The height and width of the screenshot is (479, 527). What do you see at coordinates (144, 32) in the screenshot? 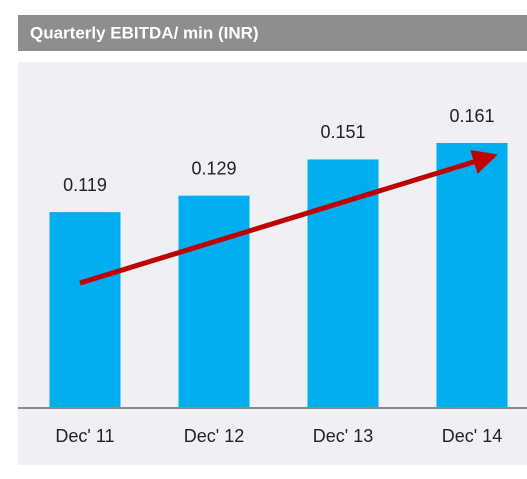
I see `chart-title: Quarterly EBITDA/ min (INR)` at bounding box center [144, 32].